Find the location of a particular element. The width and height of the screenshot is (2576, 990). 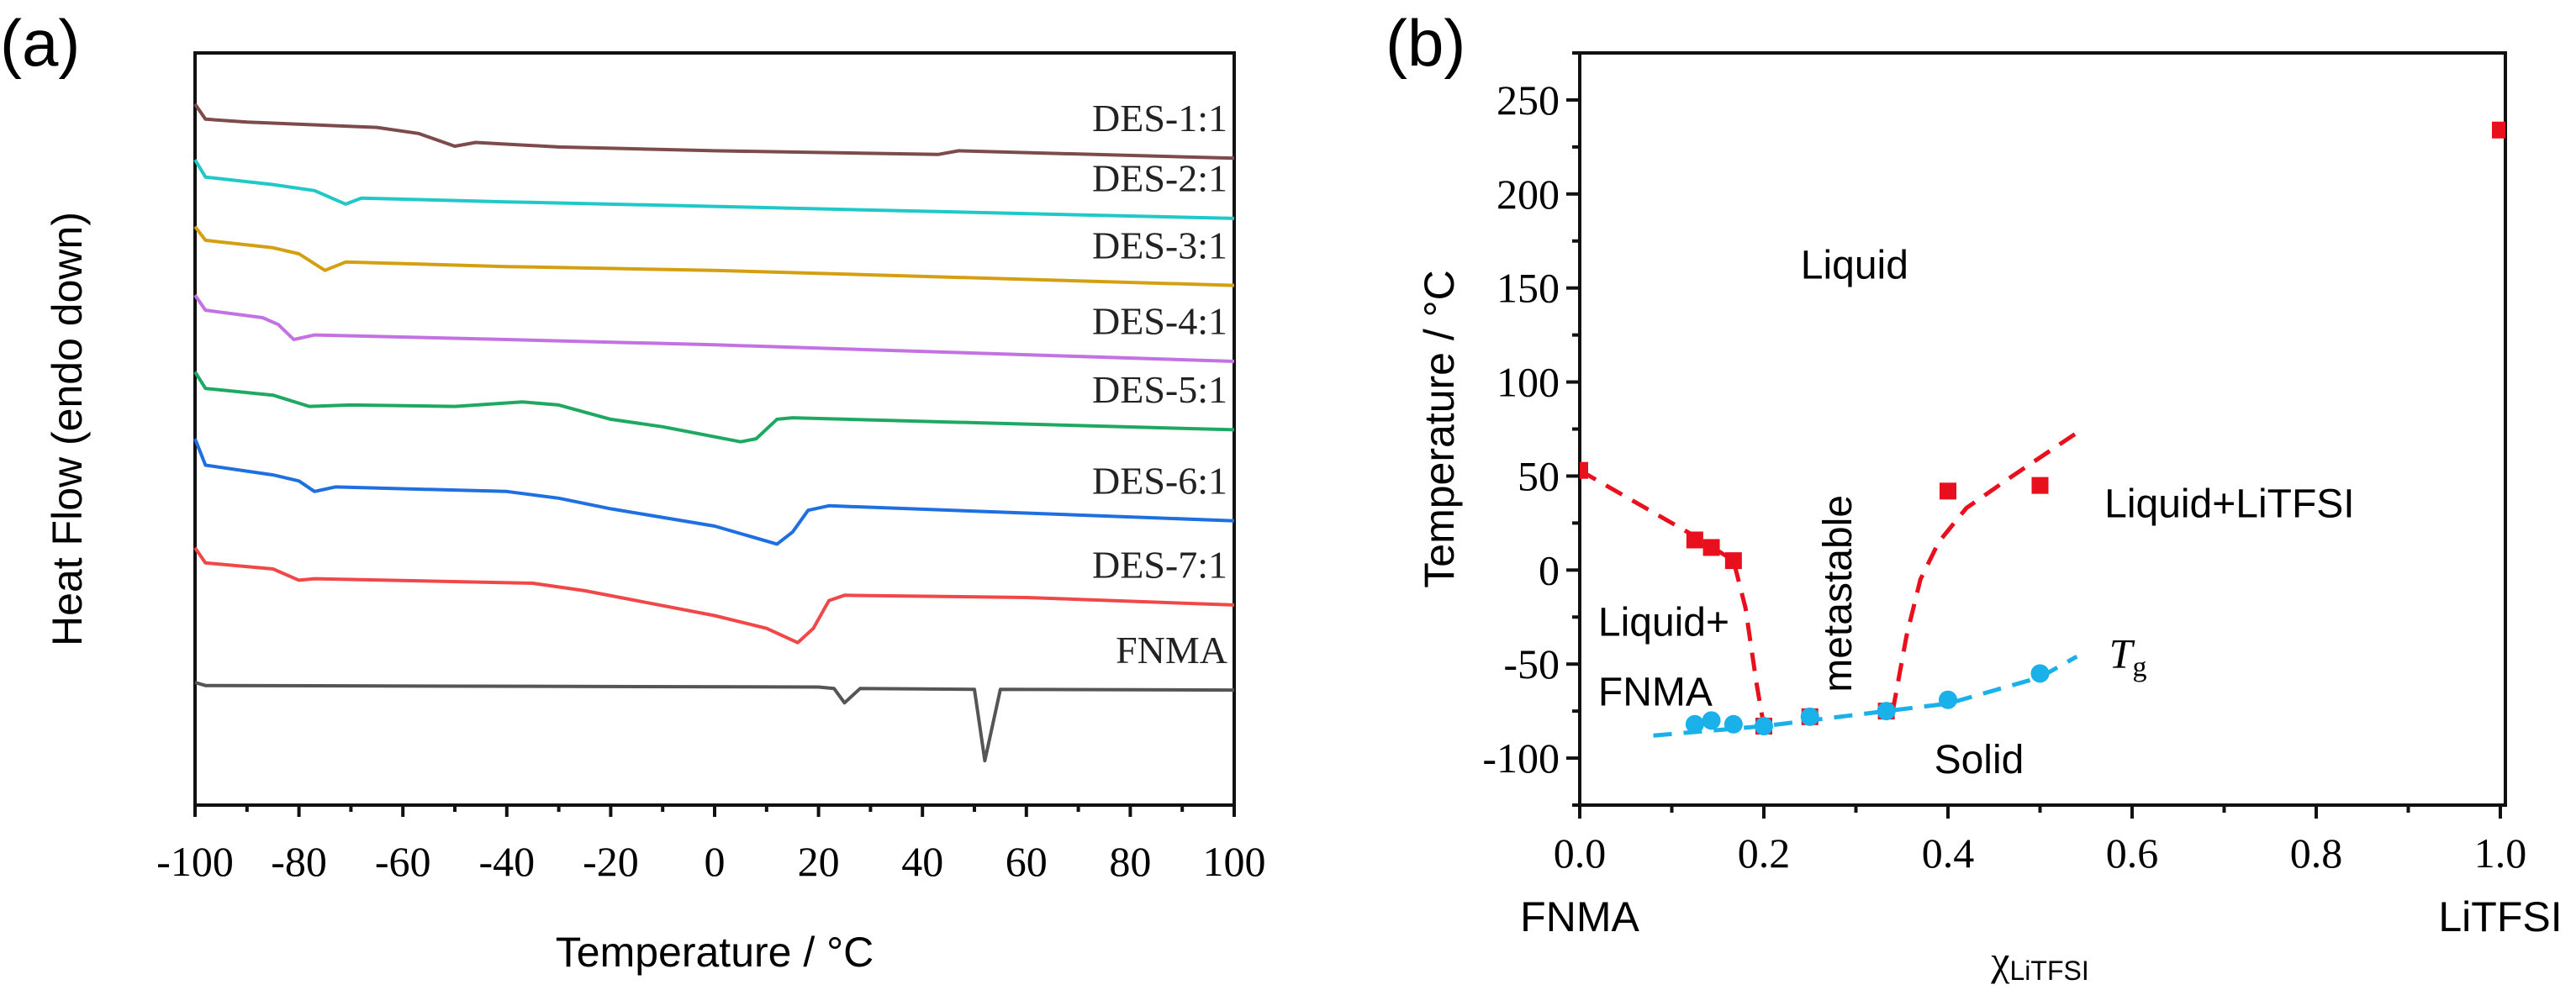

x-tick-label: 80 is located at coordinates (1130, 861).